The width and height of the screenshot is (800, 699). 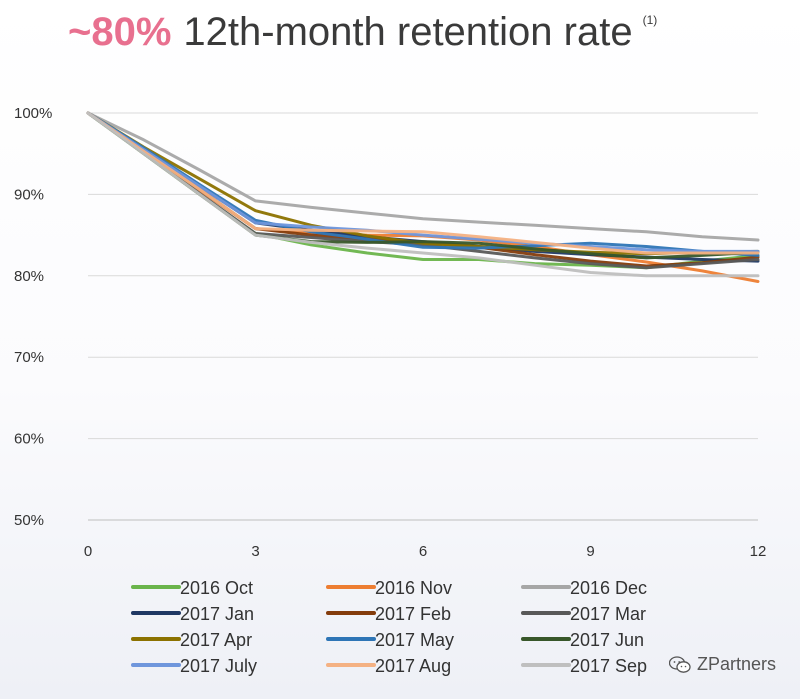 I want to click on legend-label: 2017 Mar, so click(x=608, y=614).